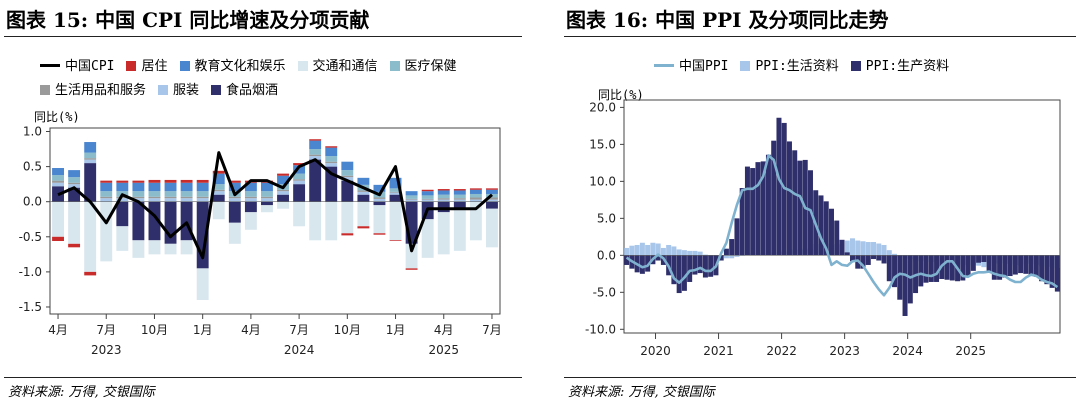  I want to click on y-tick-label: 0.5, so click(32, 167).